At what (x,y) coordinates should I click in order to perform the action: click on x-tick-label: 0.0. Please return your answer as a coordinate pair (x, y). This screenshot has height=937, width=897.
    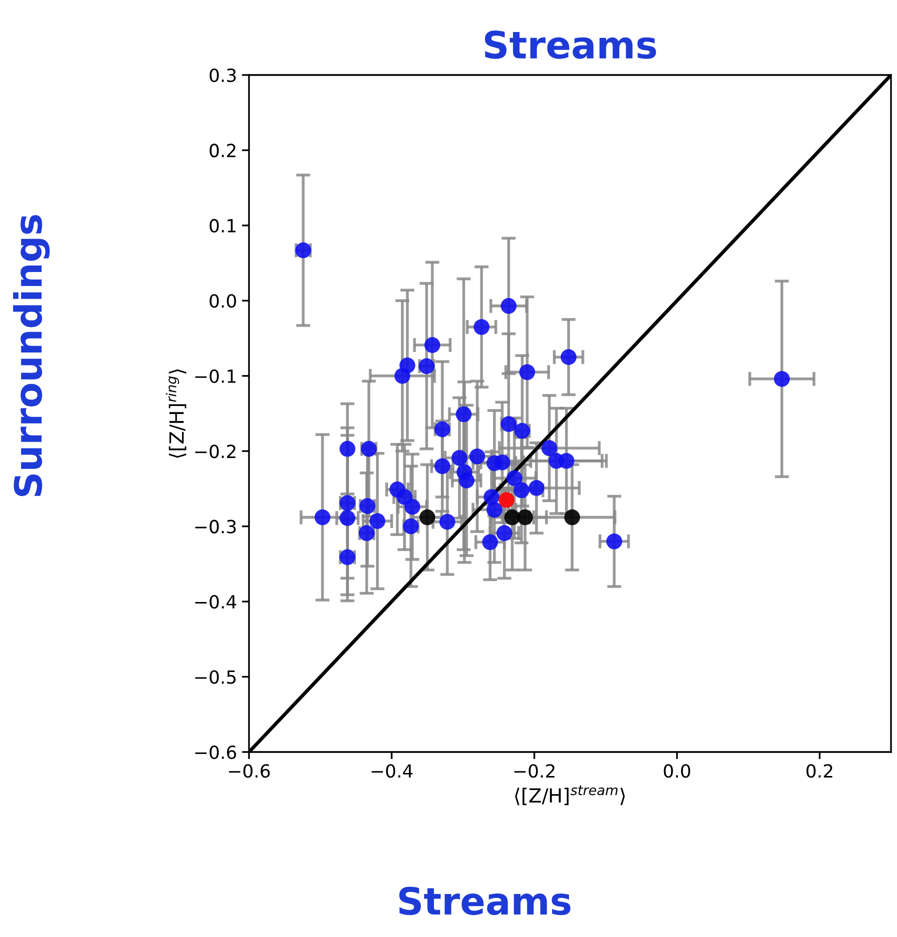
    Looking at the image, I should click on (677, 771).